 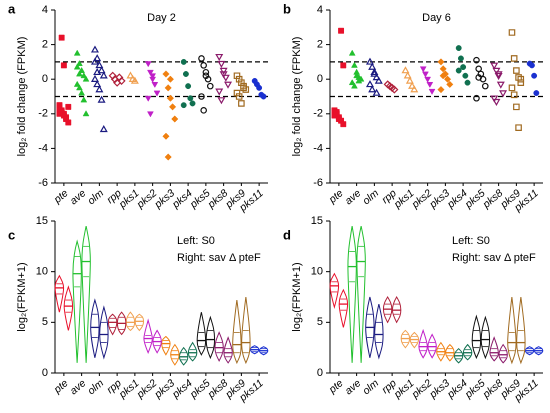 I want to click on chart-title: Day 6, so click(x=436, y=18).